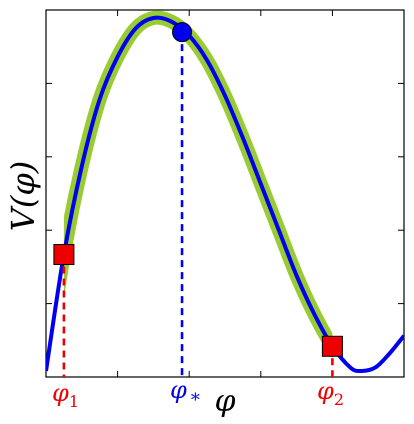 The image size is (414, 424). Describe the element at coordinates (332, 346) in the screenshot. I see `phi-2-marker` at that location.